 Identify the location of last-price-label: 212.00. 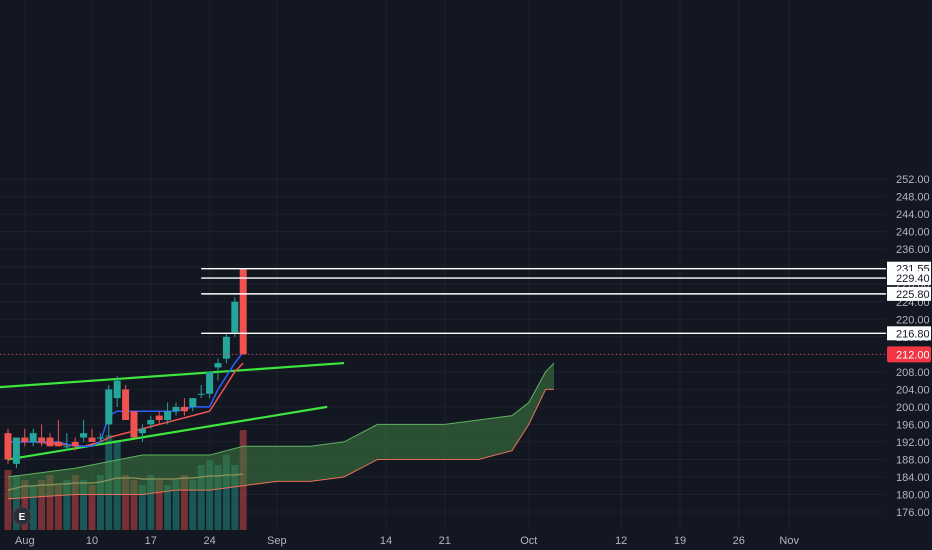
(913, 355).